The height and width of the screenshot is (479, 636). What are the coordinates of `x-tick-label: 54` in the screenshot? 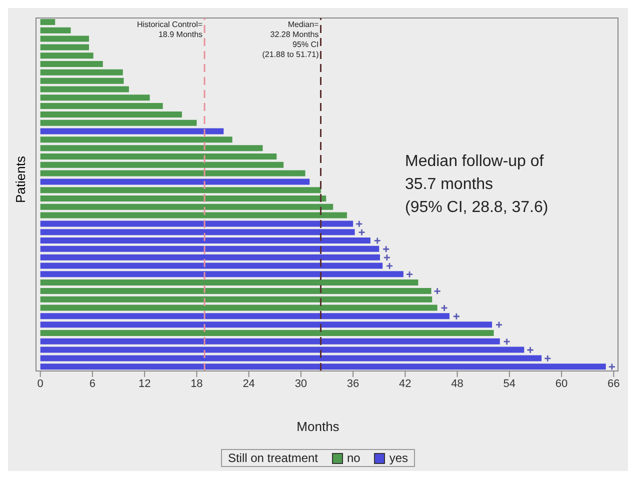 It's located at (509, 384).